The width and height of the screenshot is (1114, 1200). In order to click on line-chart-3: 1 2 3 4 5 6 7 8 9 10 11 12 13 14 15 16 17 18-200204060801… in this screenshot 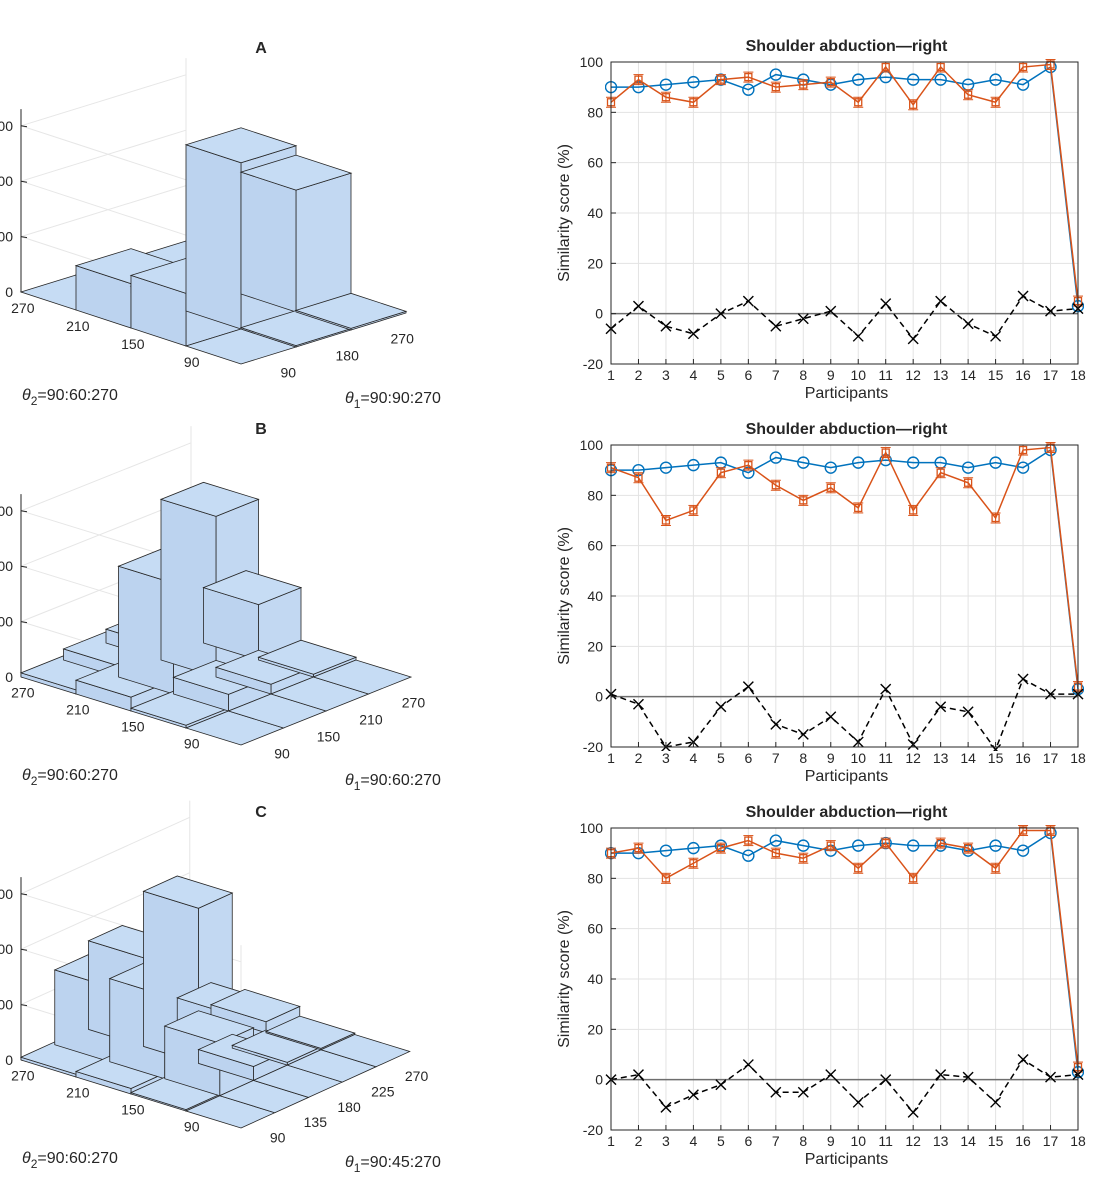, I will do `click(821, 603)`.